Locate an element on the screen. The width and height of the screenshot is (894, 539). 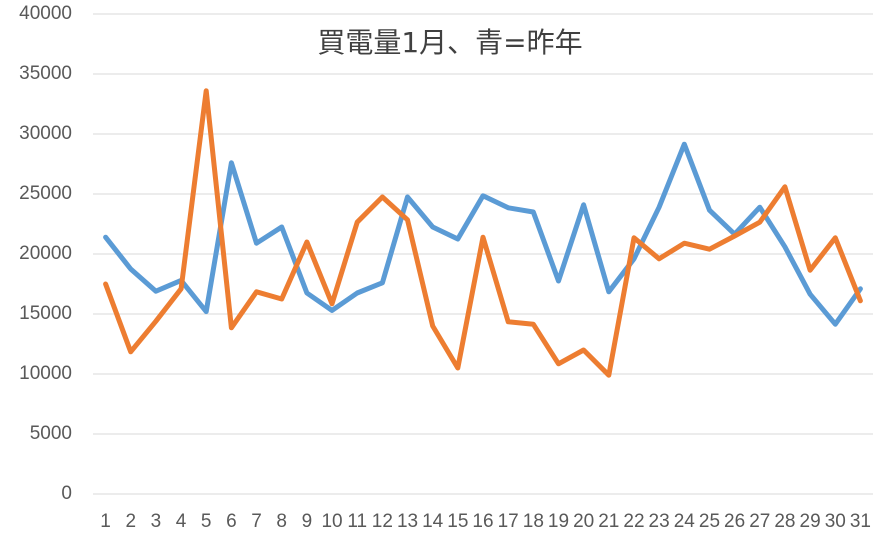
x-tick-label: 4 is located at coordinates (181, 521).